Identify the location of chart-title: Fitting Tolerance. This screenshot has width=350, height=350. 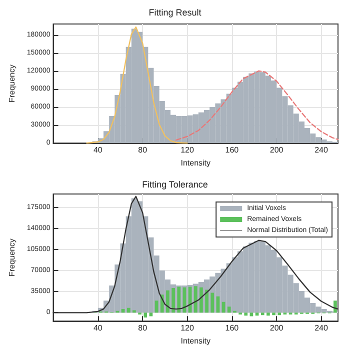
(175, 185).